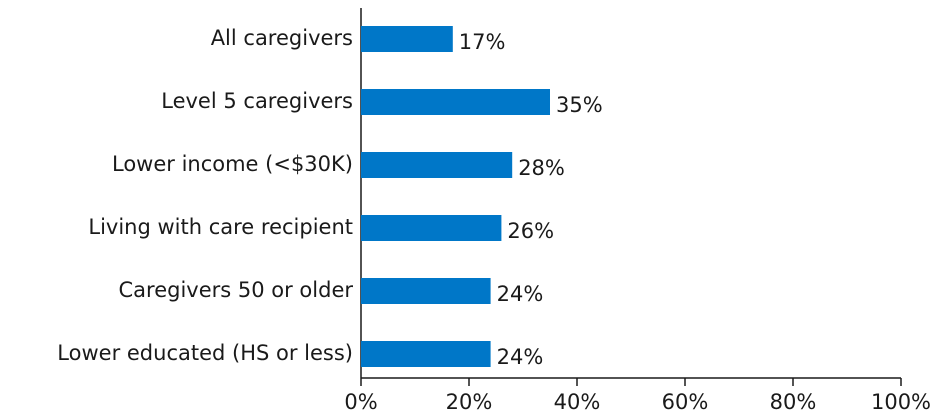 The height and width of the screenshot is (418, 937). Describe the element at coordinates (577, 402) in the screenshot. I see `x-tick-label: 40%` at that location.